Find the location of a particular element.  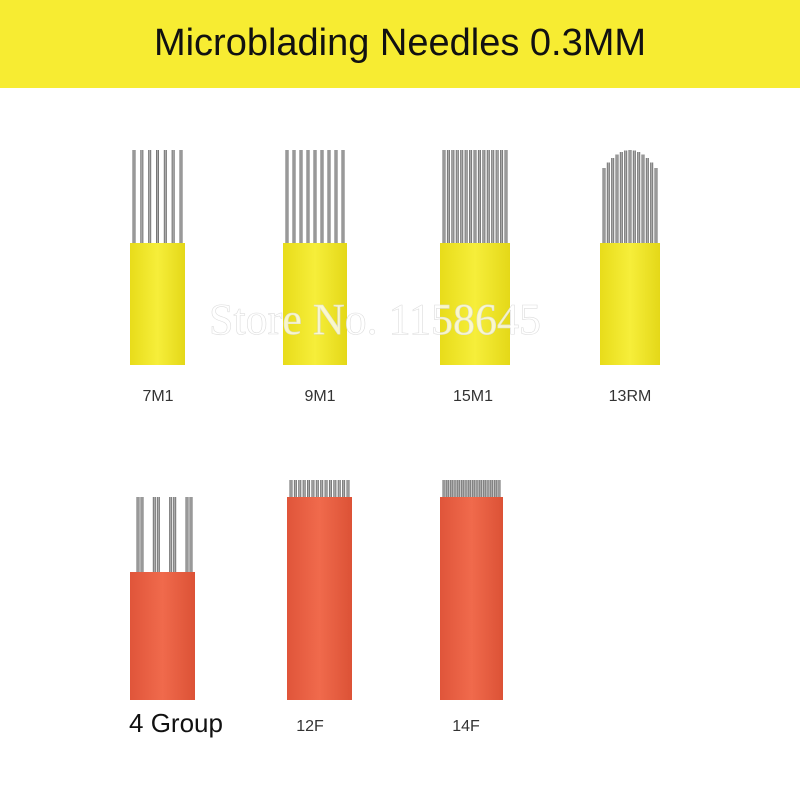

needle-label: 12F is located at coordinates (310, 726).